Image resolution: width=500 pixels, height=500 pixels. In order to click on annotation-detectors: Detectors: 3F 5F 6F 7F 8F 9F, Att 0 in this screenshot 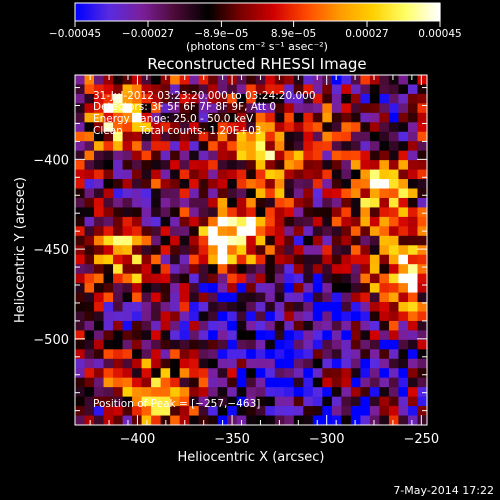, I will do `click(184, 107)`.